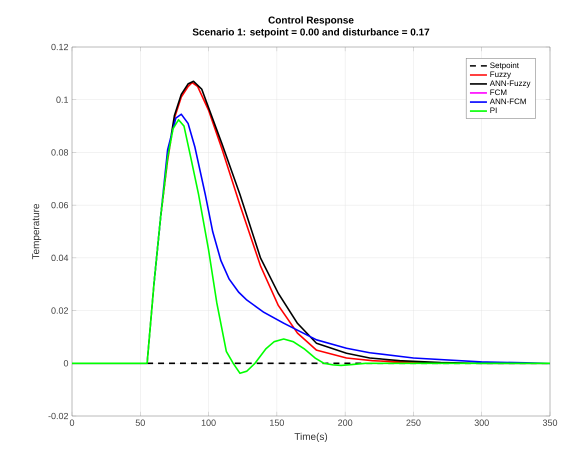  I want to click on x-tick-label: 100, so click(209, 423).